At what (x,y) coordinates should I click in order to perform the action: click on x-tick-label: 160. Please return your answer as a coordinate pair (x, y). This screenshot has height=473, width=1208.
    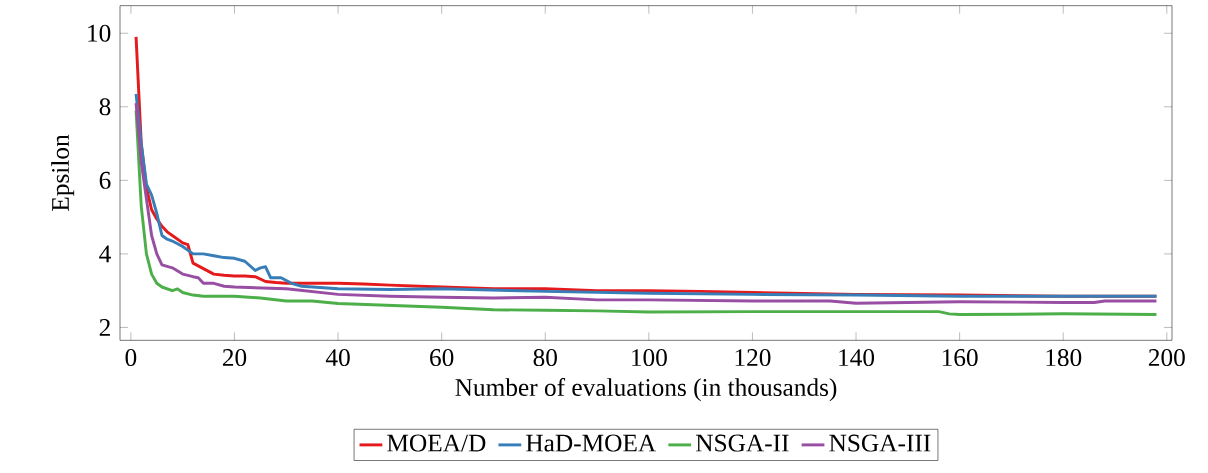
    Looking at the image, I should click on (960, 357).